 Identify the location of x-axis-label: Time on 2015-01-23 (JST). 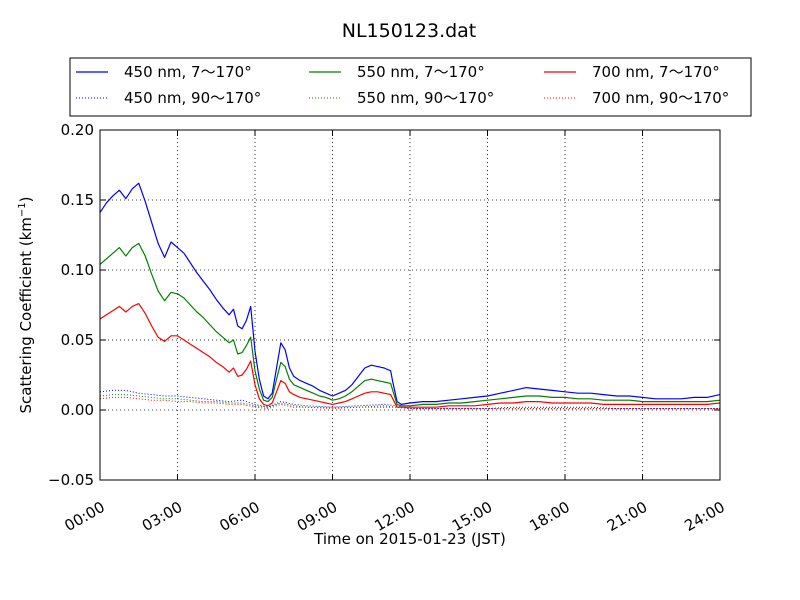
(409, 539).